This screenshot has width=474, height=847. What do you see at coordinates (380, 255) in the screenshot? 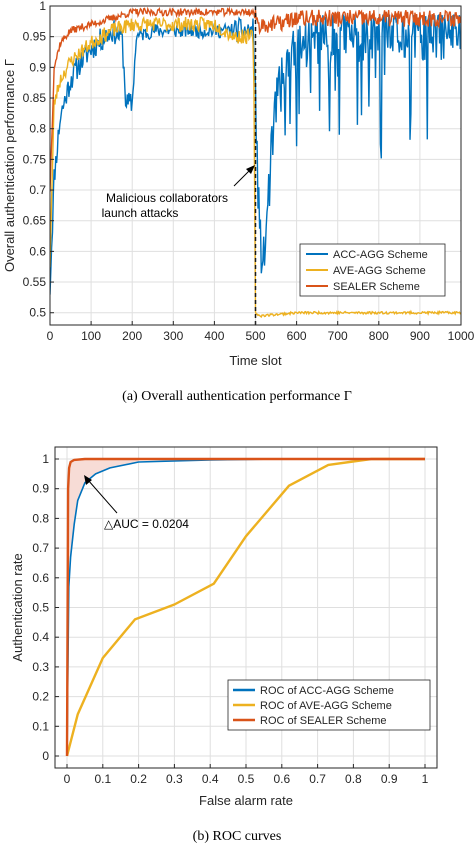
I see `chart-a-legend-label-0: ACC-AGG Scheme` at bounding box center [380, 255].